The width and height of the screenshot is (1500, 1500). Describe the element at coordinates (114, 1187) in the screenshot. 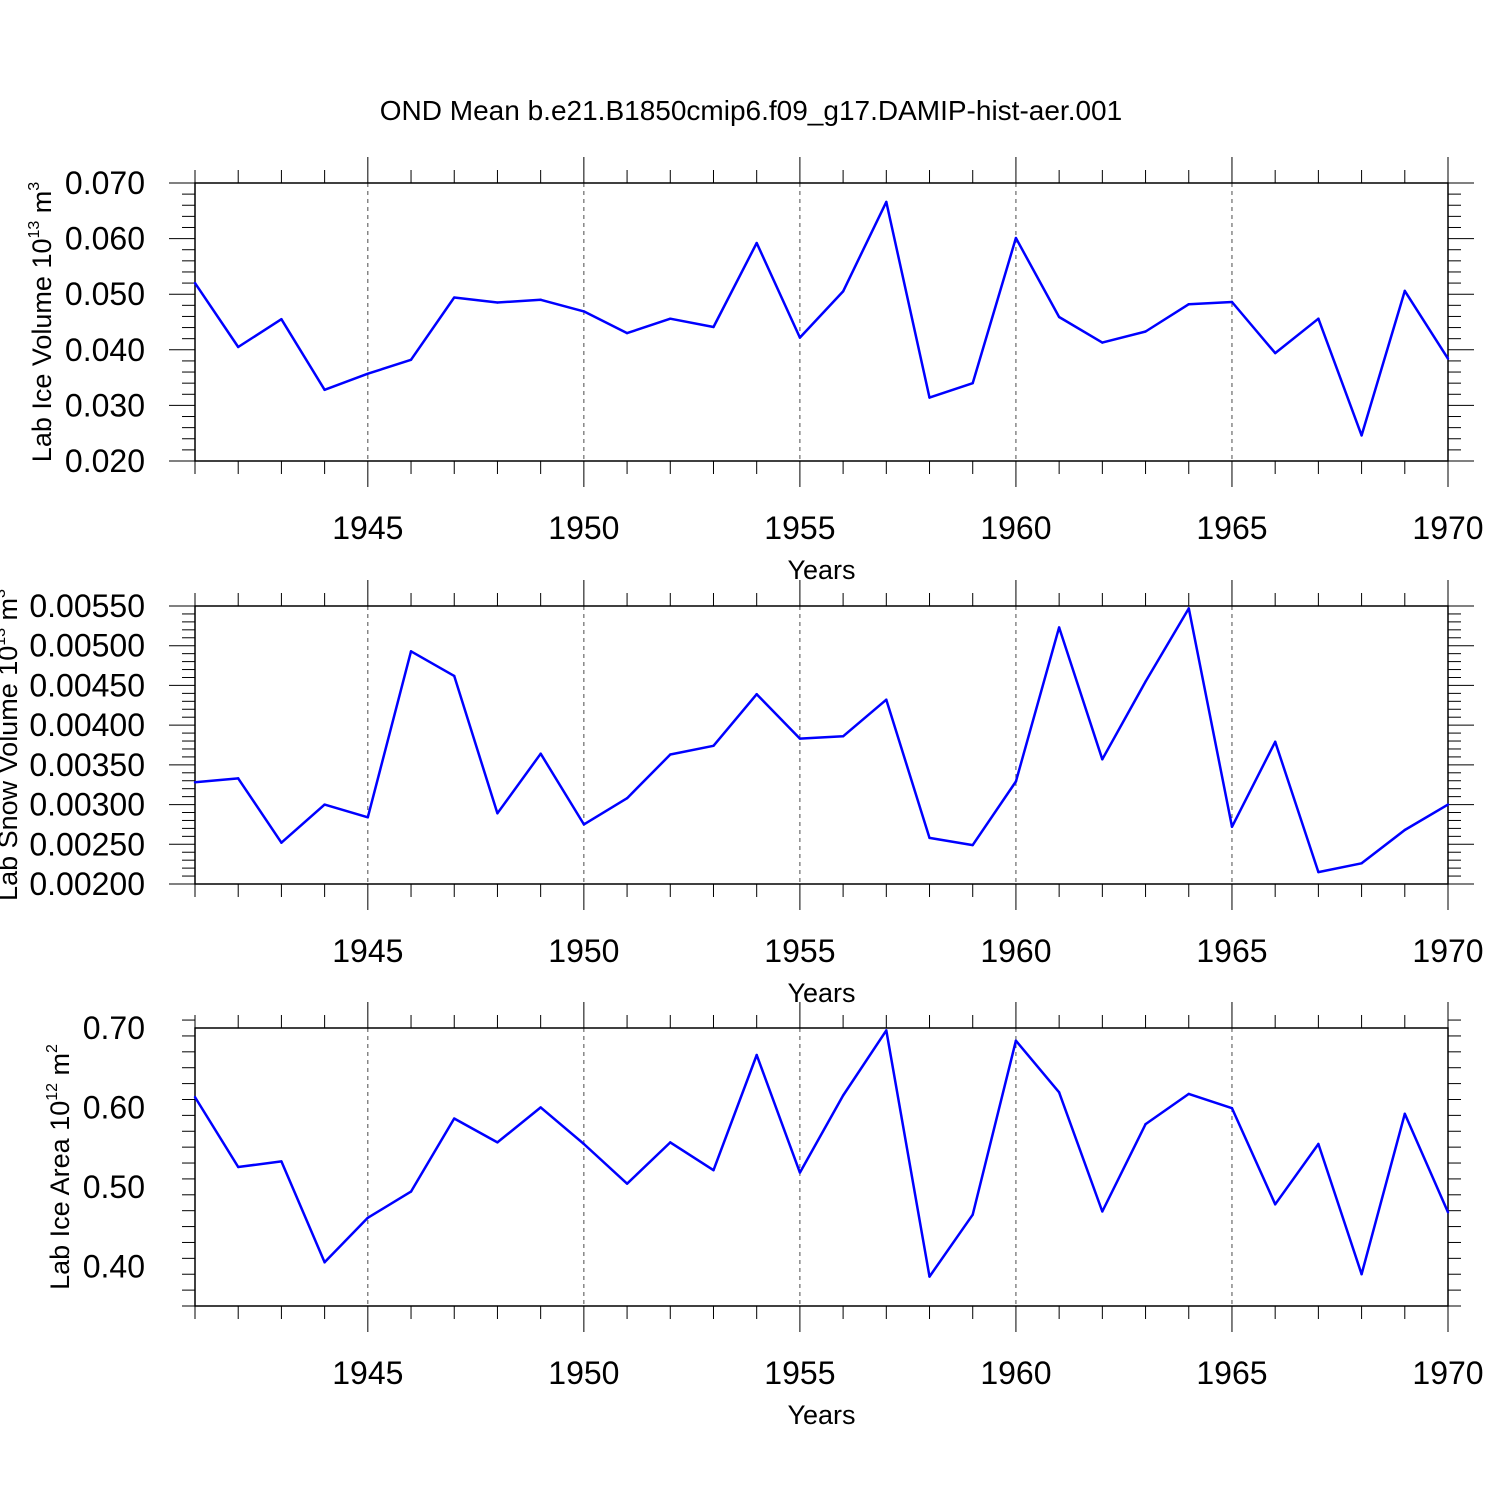

I see `y-tick-label: 0.50` at that location.